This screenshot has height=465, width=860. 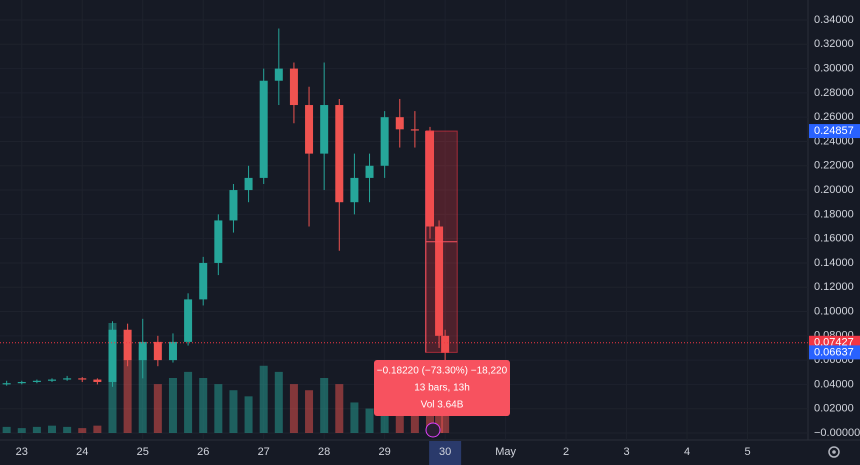 I want to click on settings-icon, so click(x=834, y=452).